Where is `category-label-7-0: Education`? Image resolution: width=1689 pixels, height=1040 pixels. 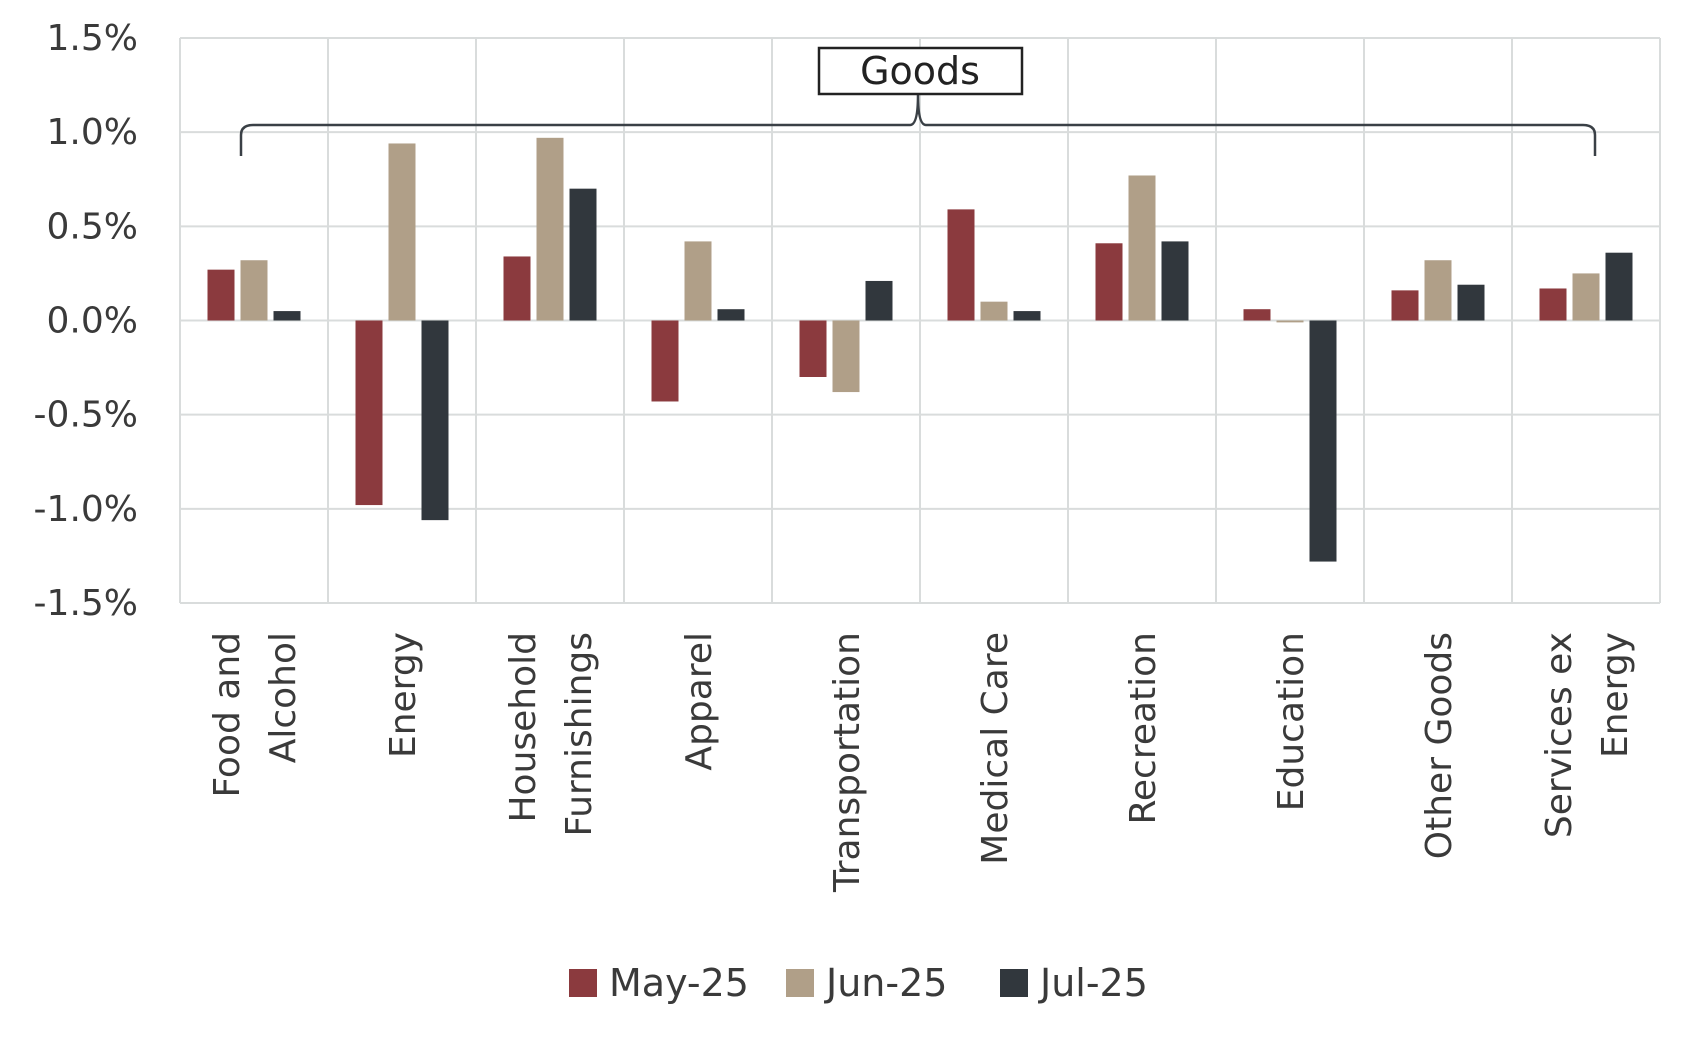
category-label-7-0: Education is located at coordinates (1291, 721).